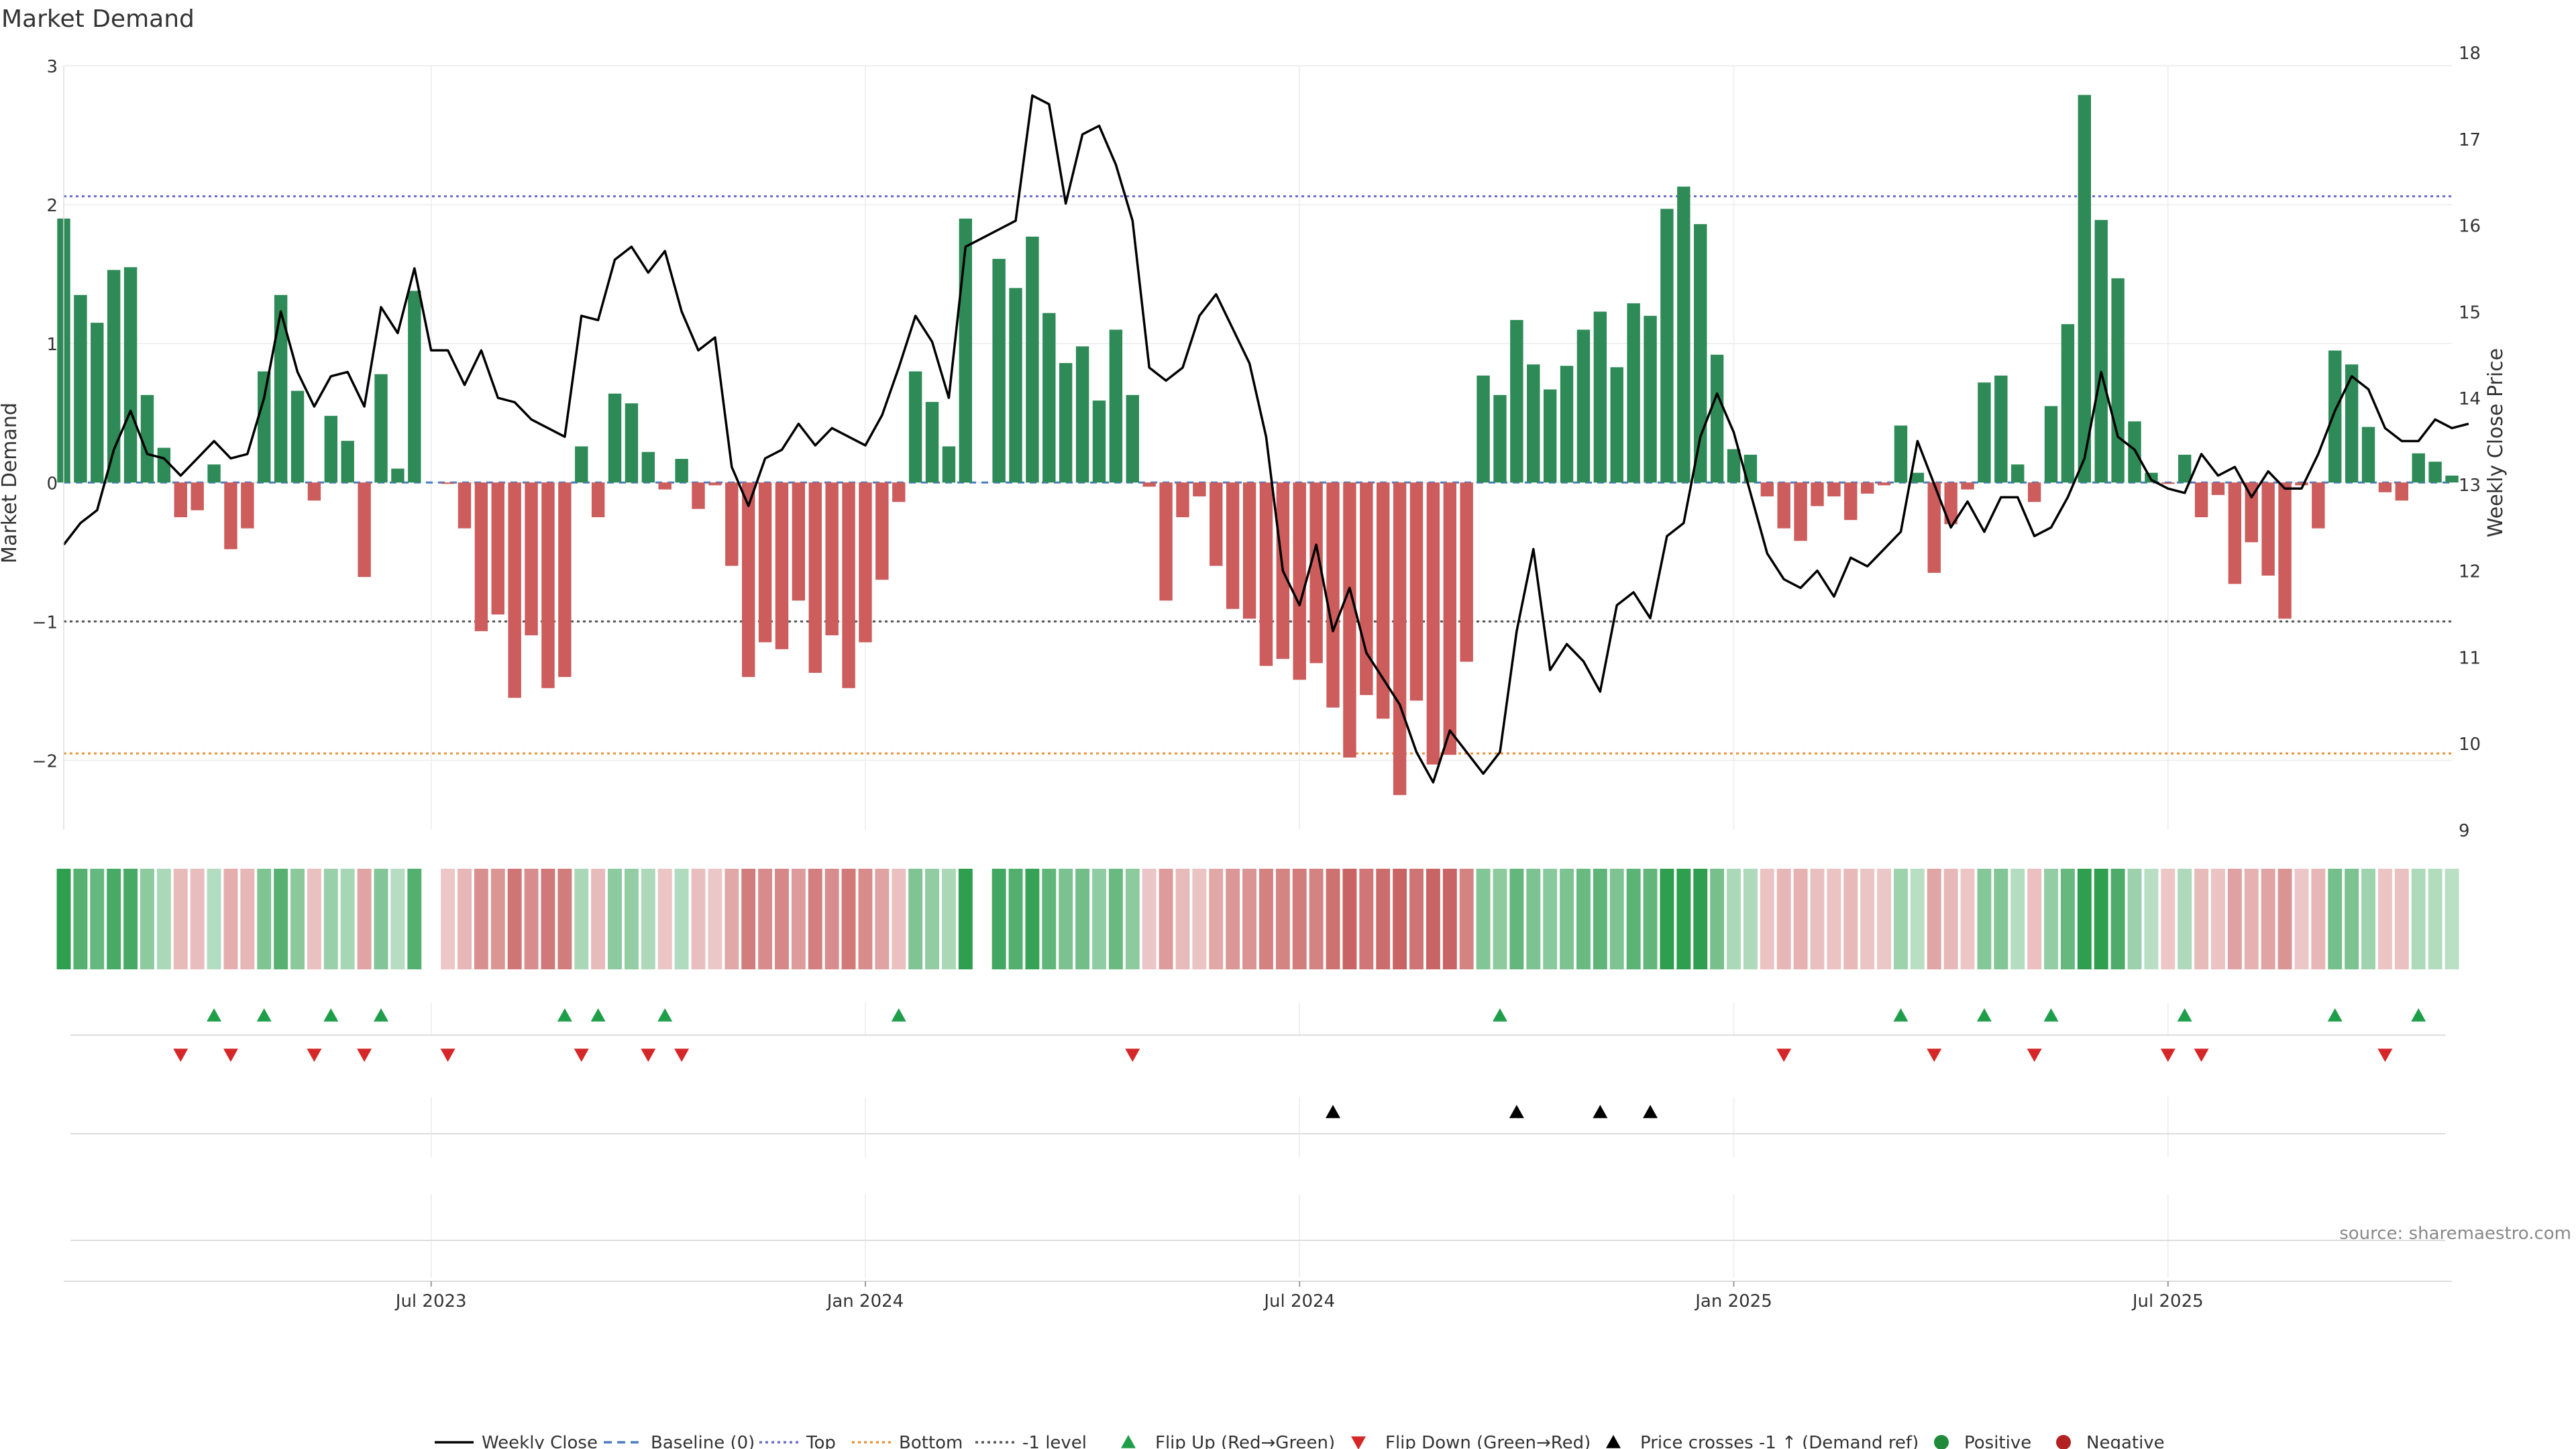 The image size is (2576, 1449). What do you see at coordinates (2470, 745) in the screenshot?
I see `y2-tick-label: 10` at bounding box center [2470, 745].